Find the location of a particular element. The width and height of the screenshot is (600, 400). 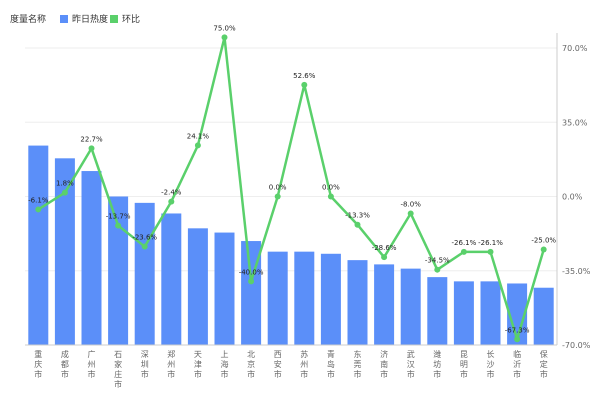

line-swatch-icon is located at coordinates (114, 19).